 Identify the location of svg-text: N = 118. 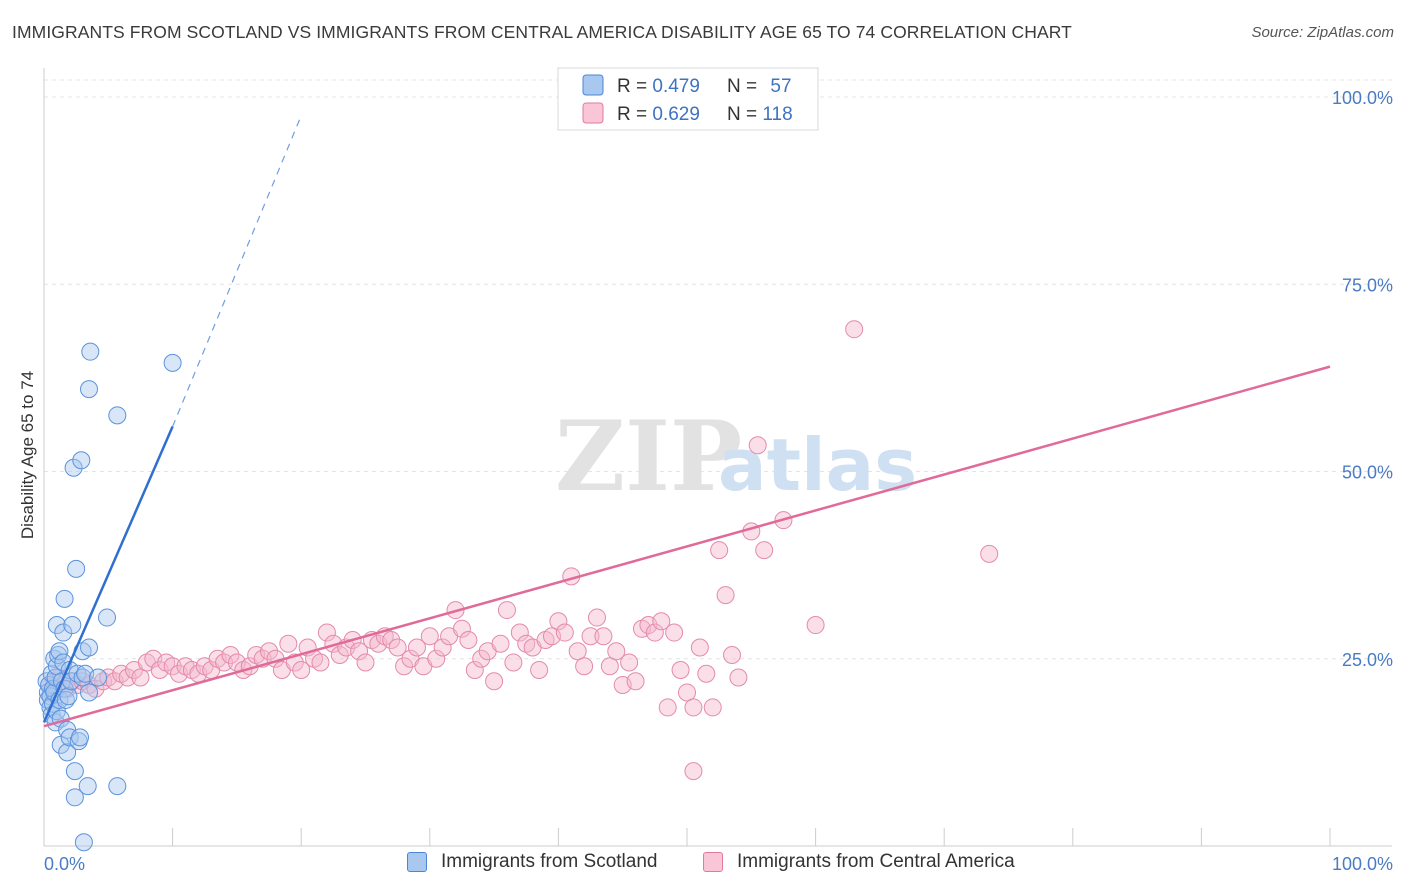
(760, 114).